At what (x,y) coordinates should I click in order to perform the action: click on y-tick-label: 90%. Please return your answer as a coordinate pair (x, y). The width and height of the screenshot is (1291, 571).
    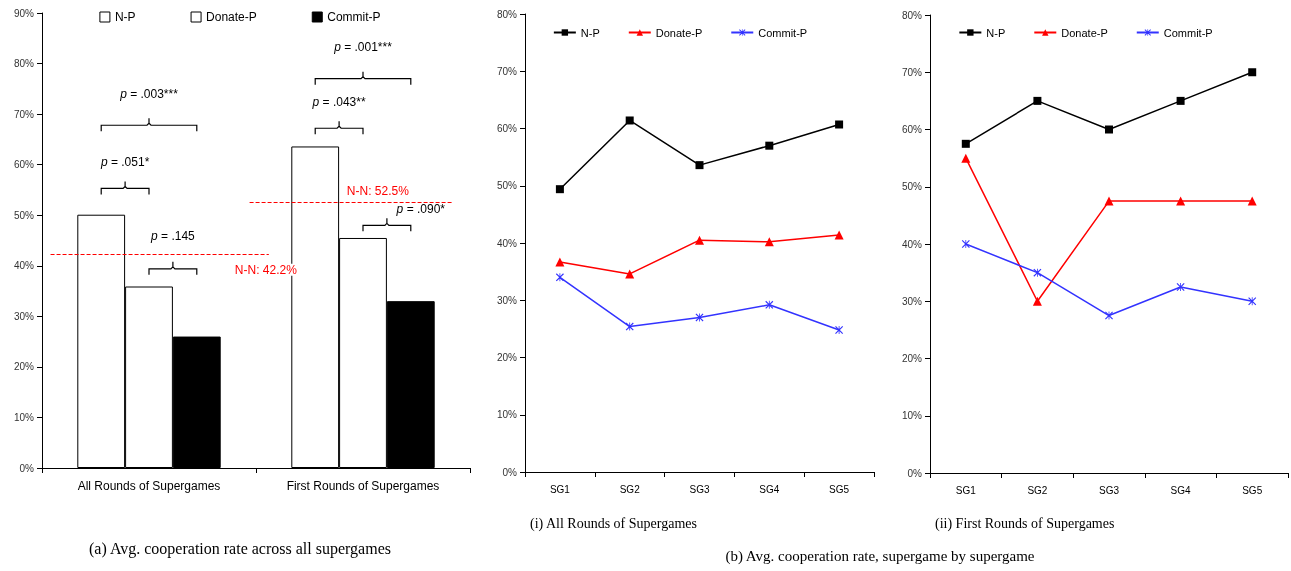
    Looking at the image, I should click on (24, 13).